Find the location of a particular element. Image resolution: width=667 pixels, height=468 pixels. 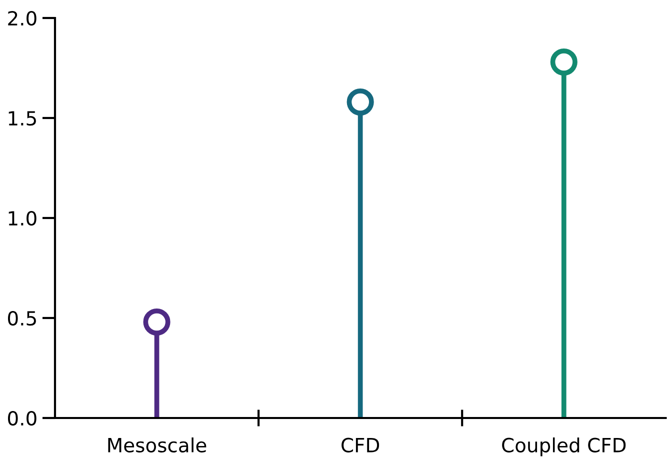

y-tick-label: 2.0 is located at coordinates (22, 18).